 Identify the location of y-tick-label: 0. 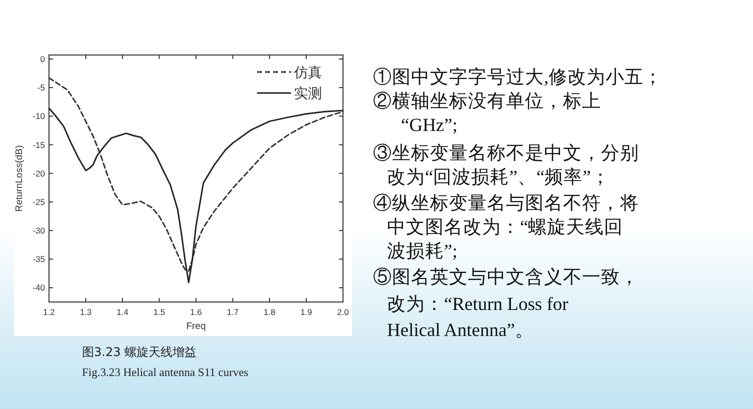
(43, 59).